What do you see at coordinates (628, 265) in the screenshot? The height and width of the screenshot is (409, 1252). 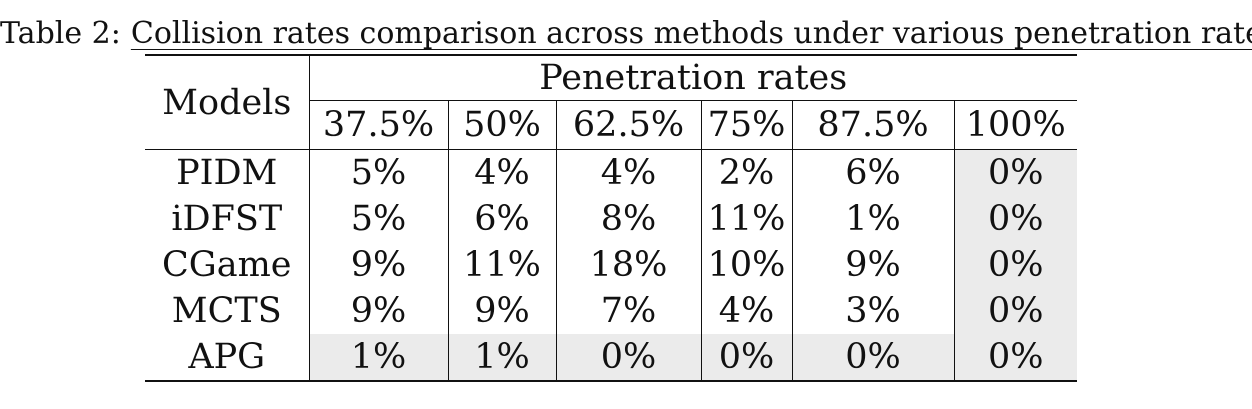 I see `rate-cell: 18%` at bounding box center [628, 265].